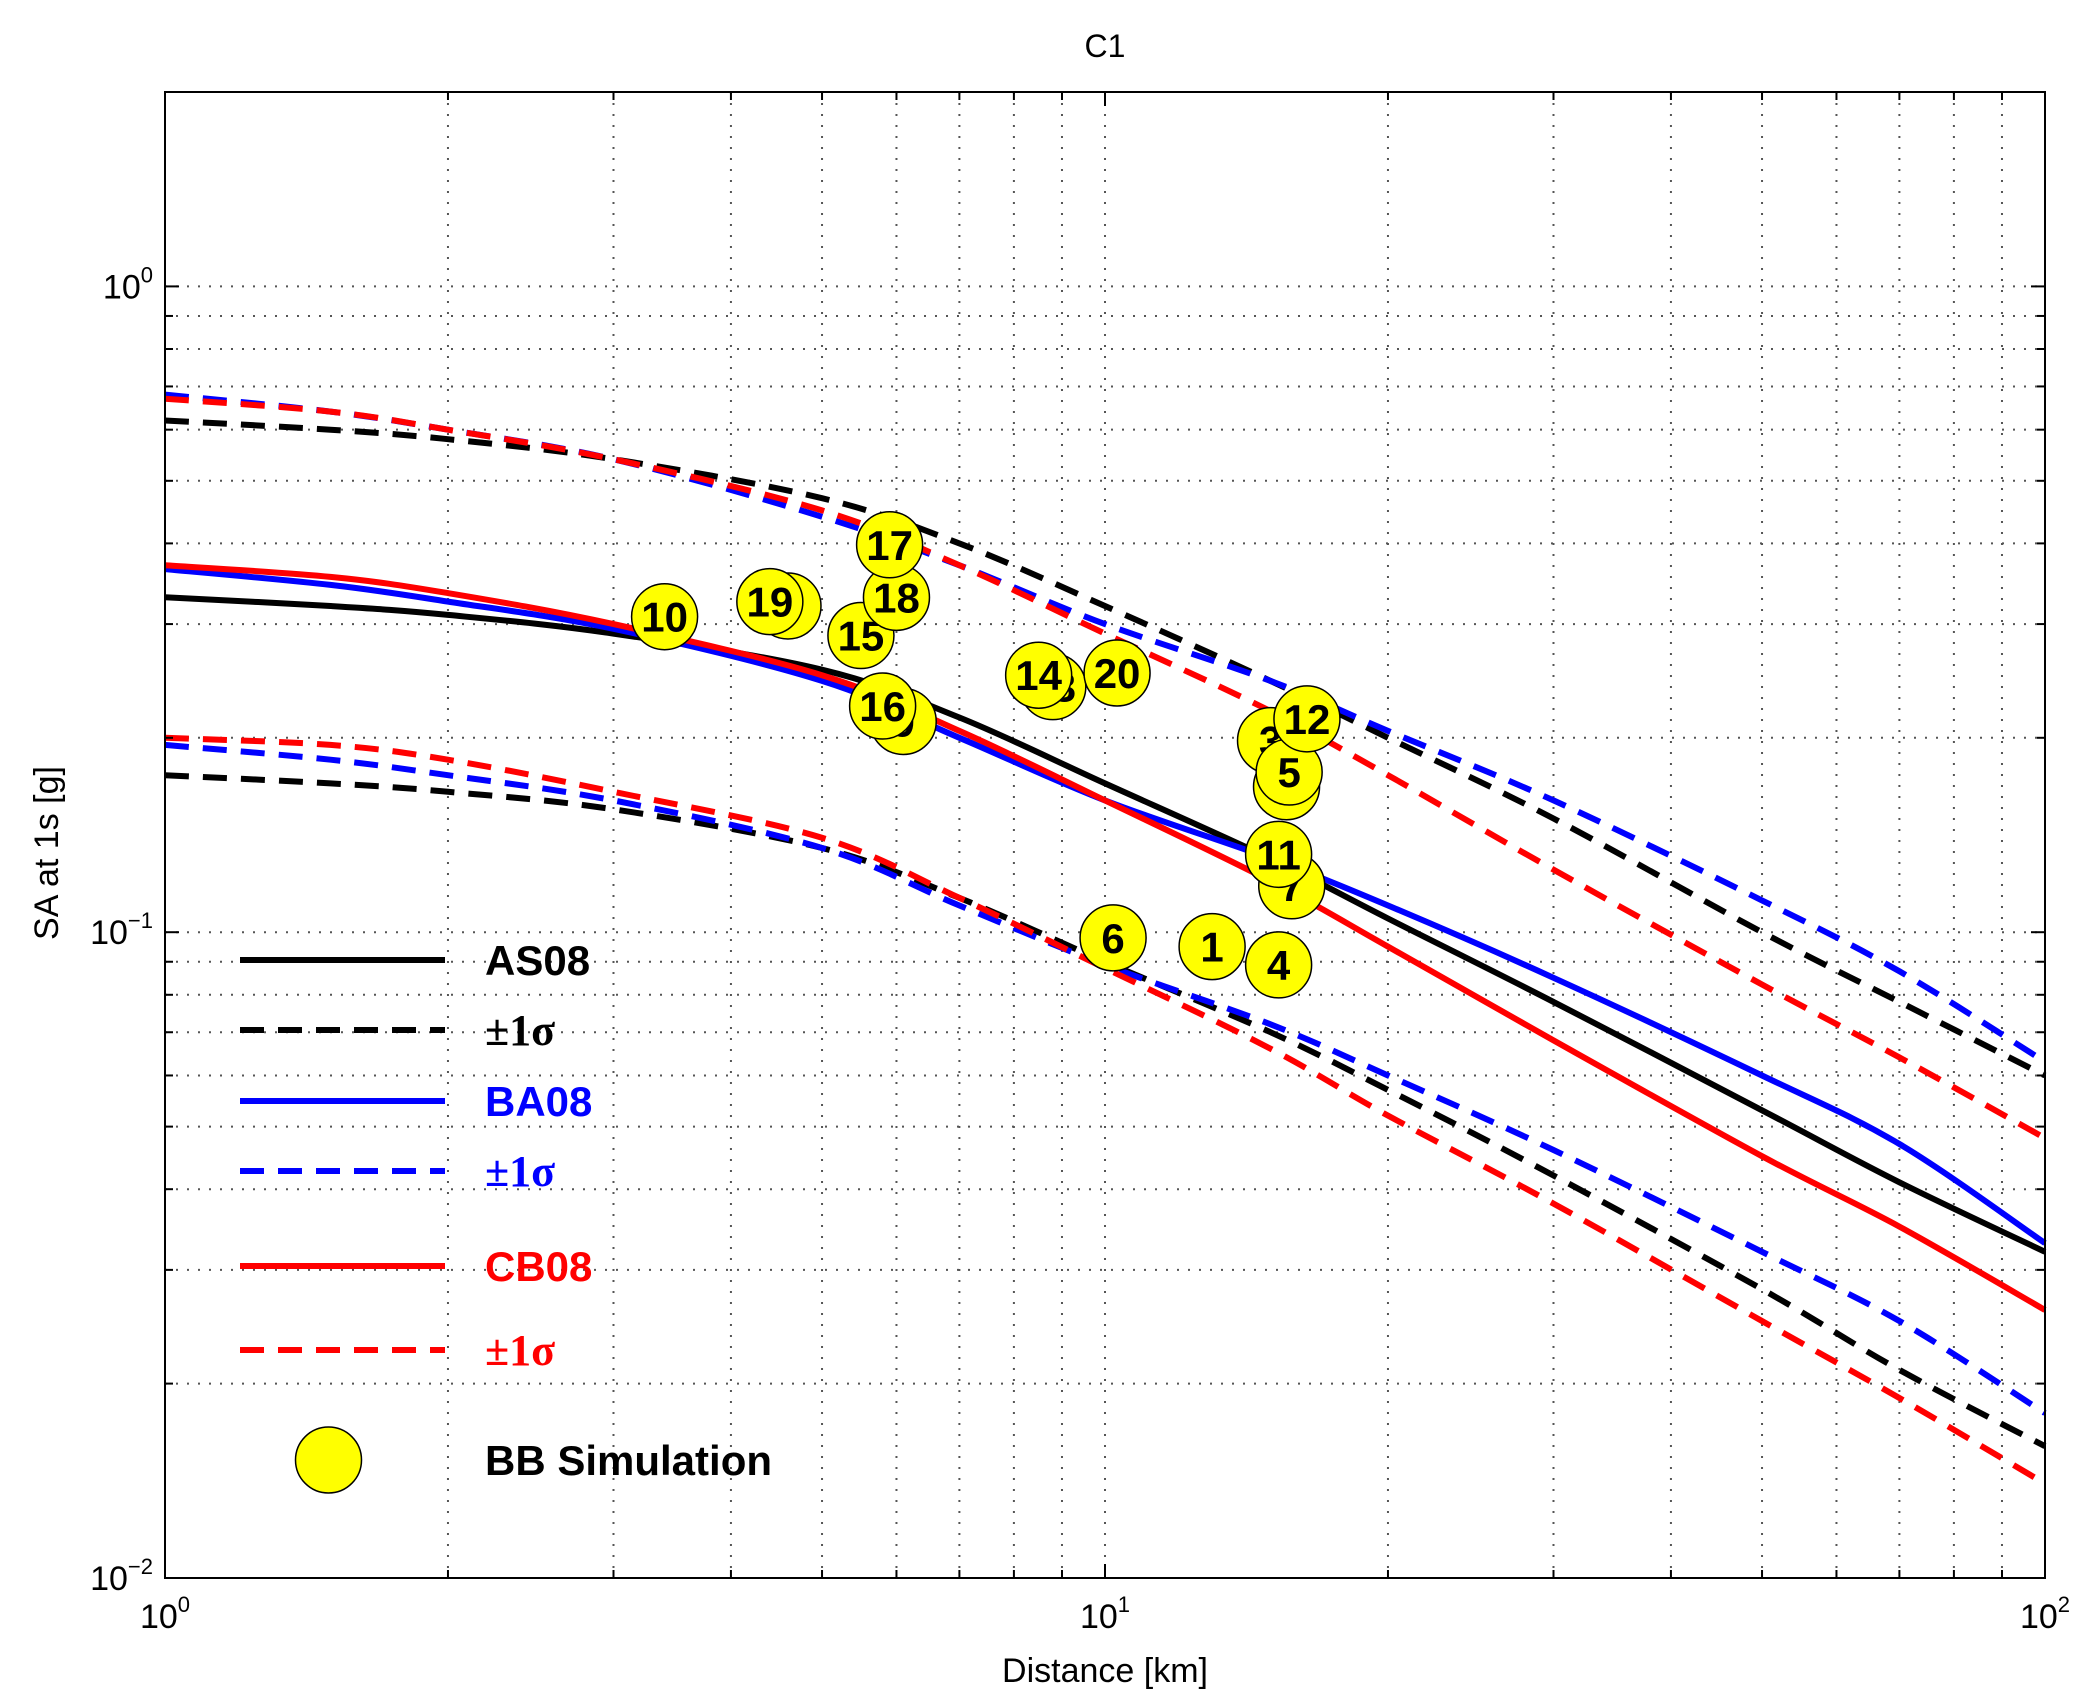 This screenshot has width=2089, height=1700. I want to click on bb-simulation-marker: 19, so click(770, 601).